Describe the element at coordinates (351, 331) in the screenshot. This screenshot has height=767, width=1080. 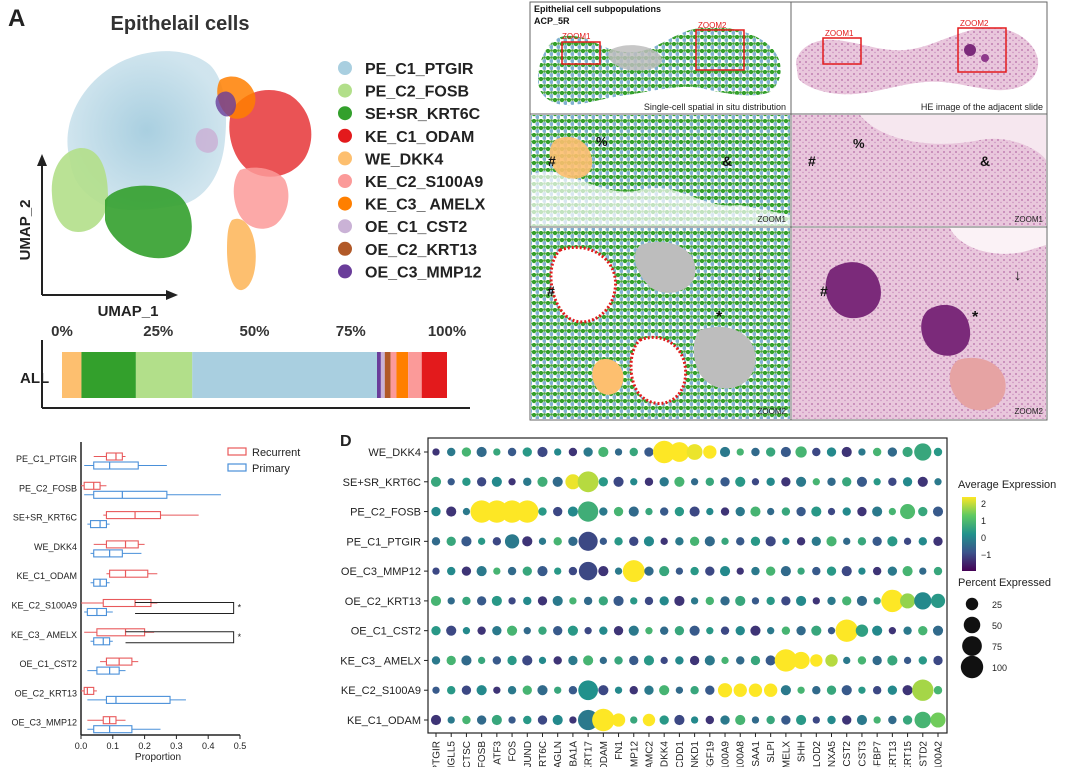
I see `composition-tick-3: 75%` at that location.